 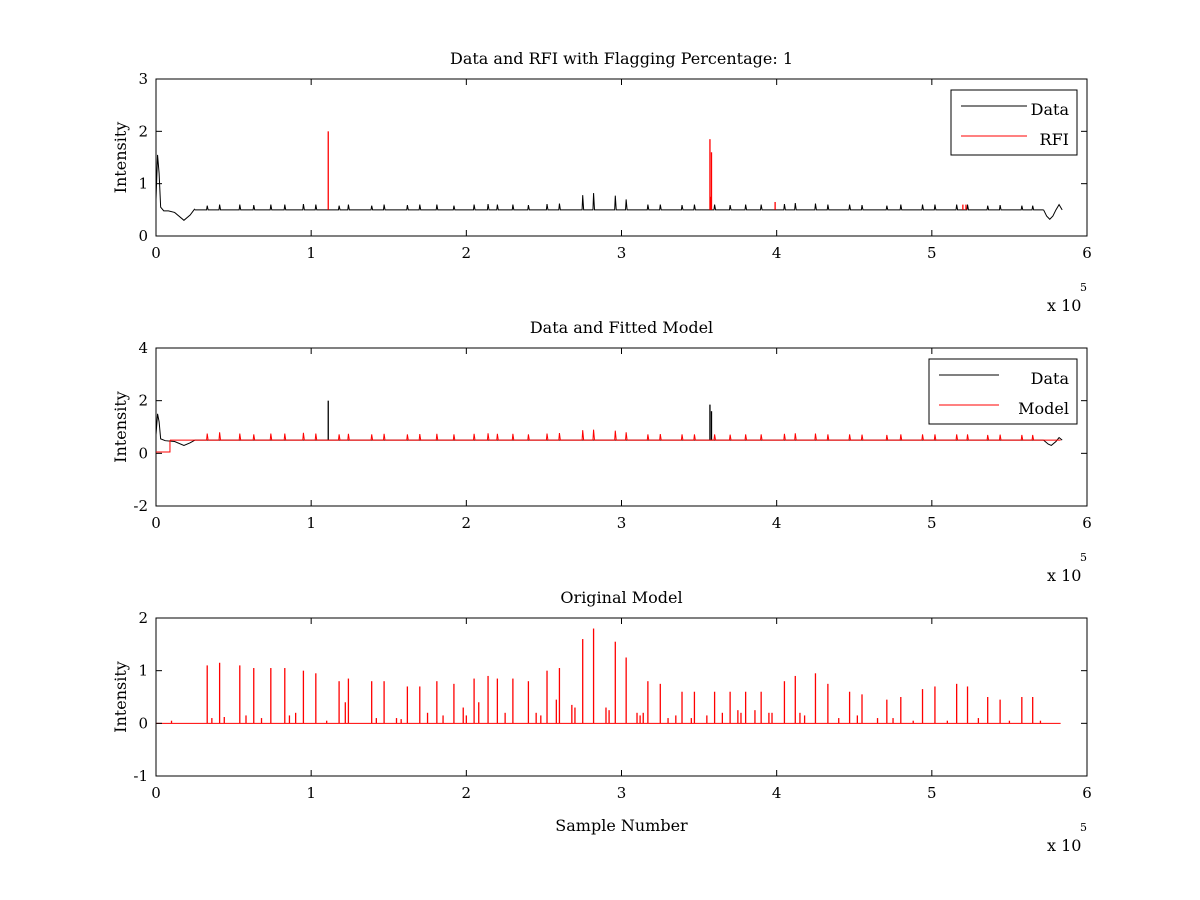 I want to click on legend-label-model: Model, so click(x=1043, y=408).